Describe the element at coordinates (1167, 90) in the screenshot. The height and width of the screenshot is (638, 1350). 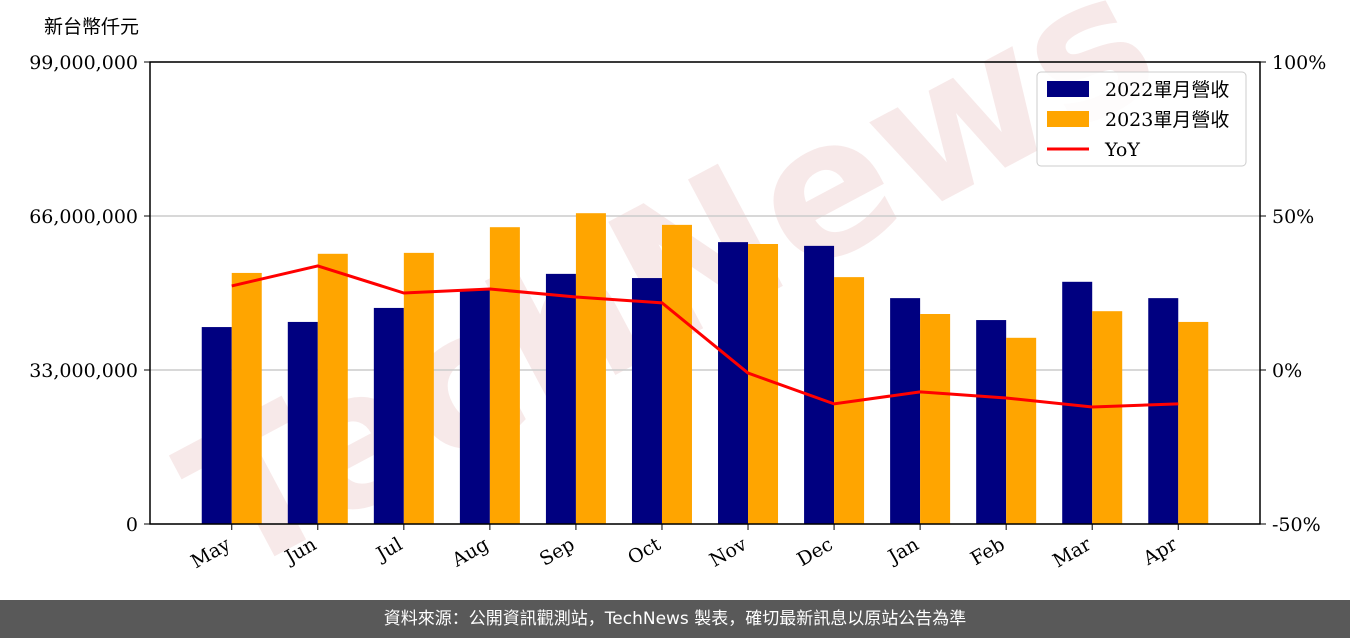
I see `legend-label: 2022單月營收` at that location.